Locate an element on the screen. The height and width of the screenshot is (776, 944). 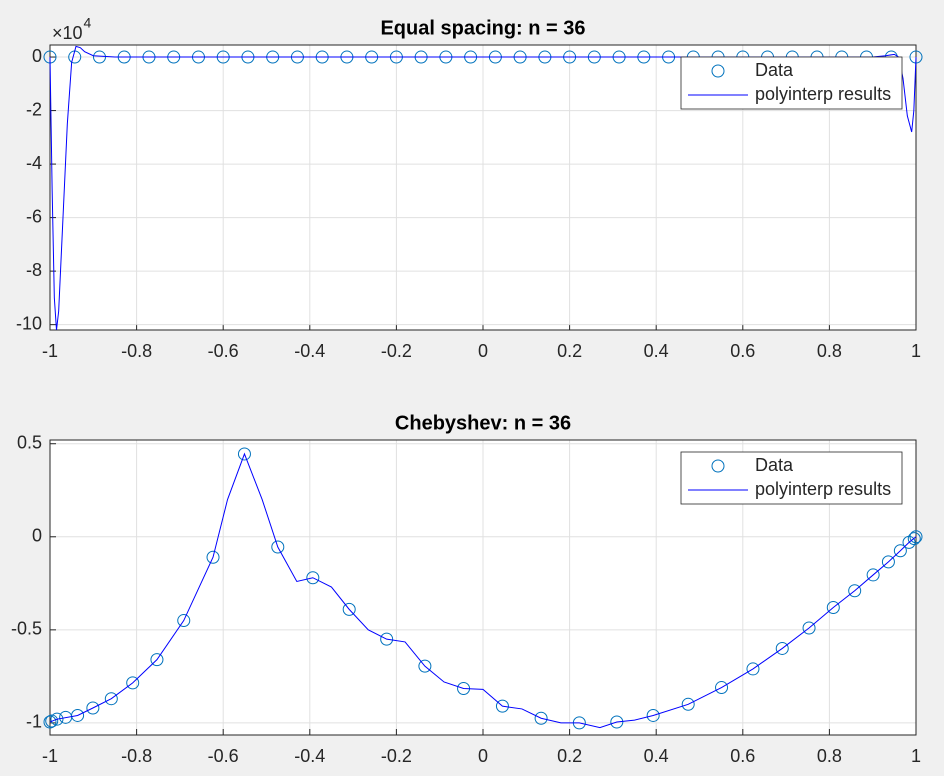
chart-title: Chebyshev: n = 36 is located at coordinates (483, 423).